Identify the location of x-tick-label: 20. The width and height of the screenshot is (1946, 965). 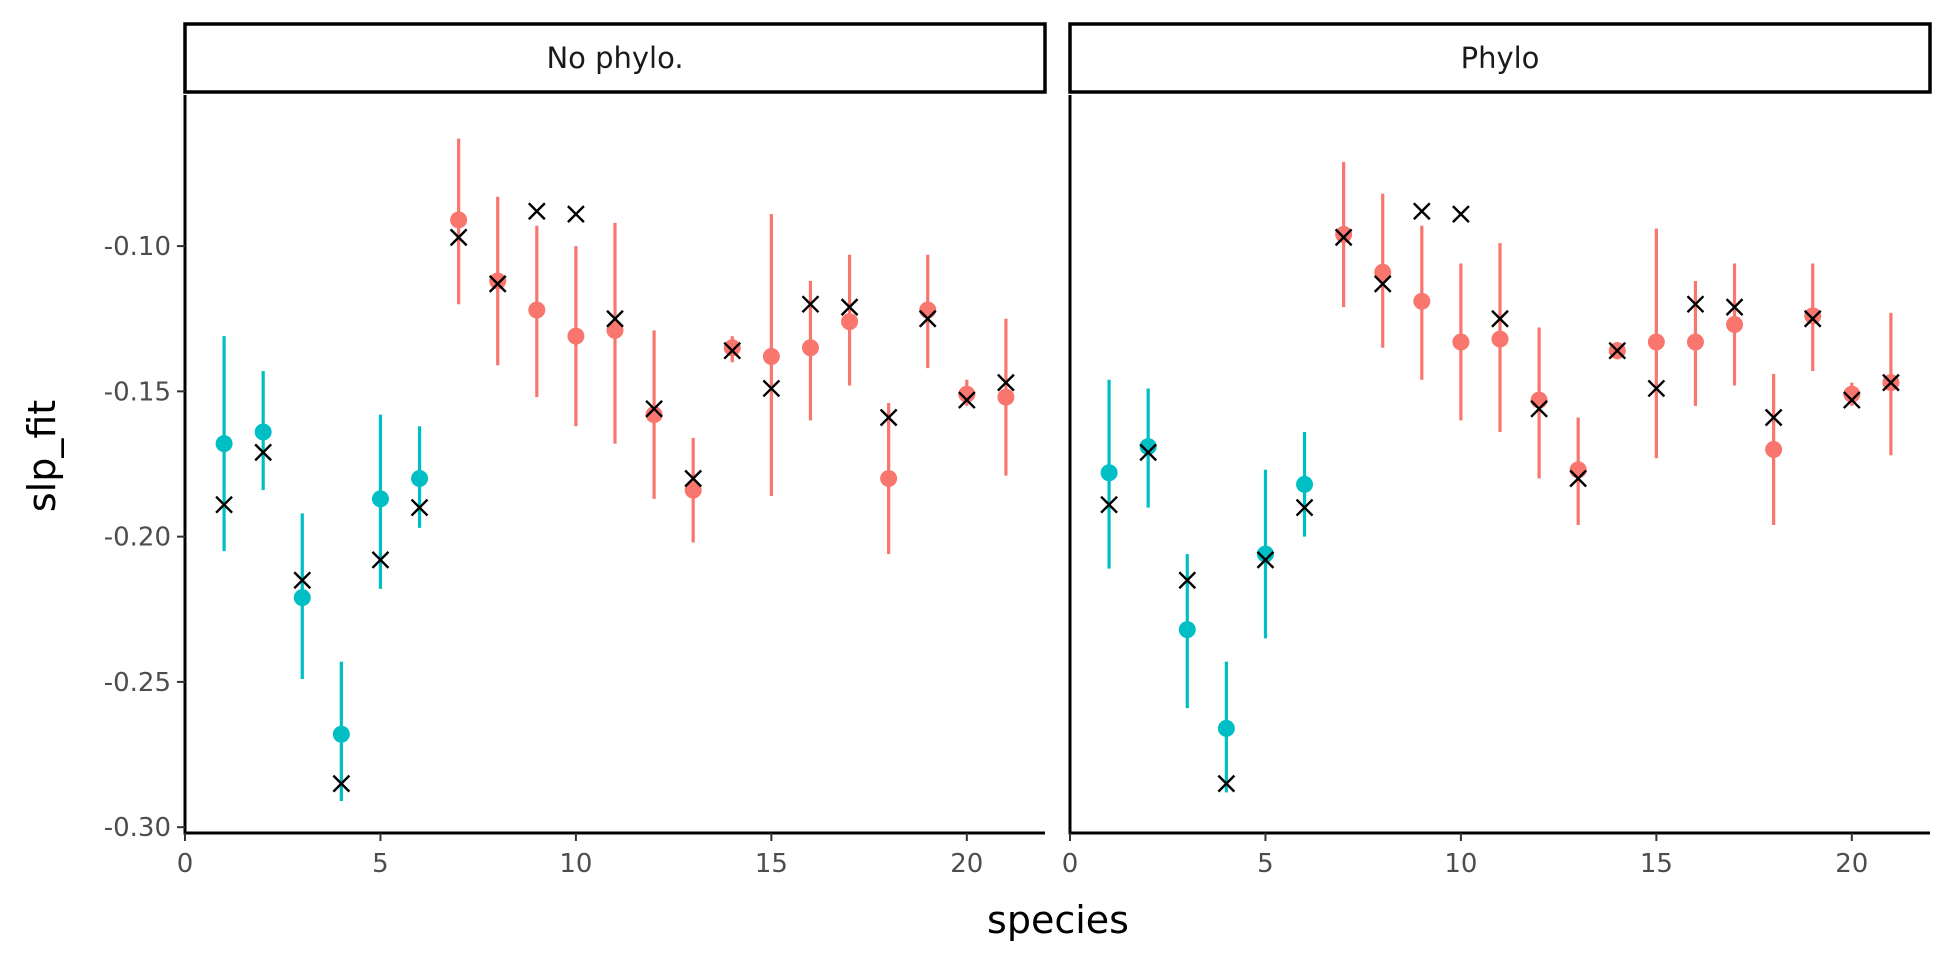
(1851, 864).